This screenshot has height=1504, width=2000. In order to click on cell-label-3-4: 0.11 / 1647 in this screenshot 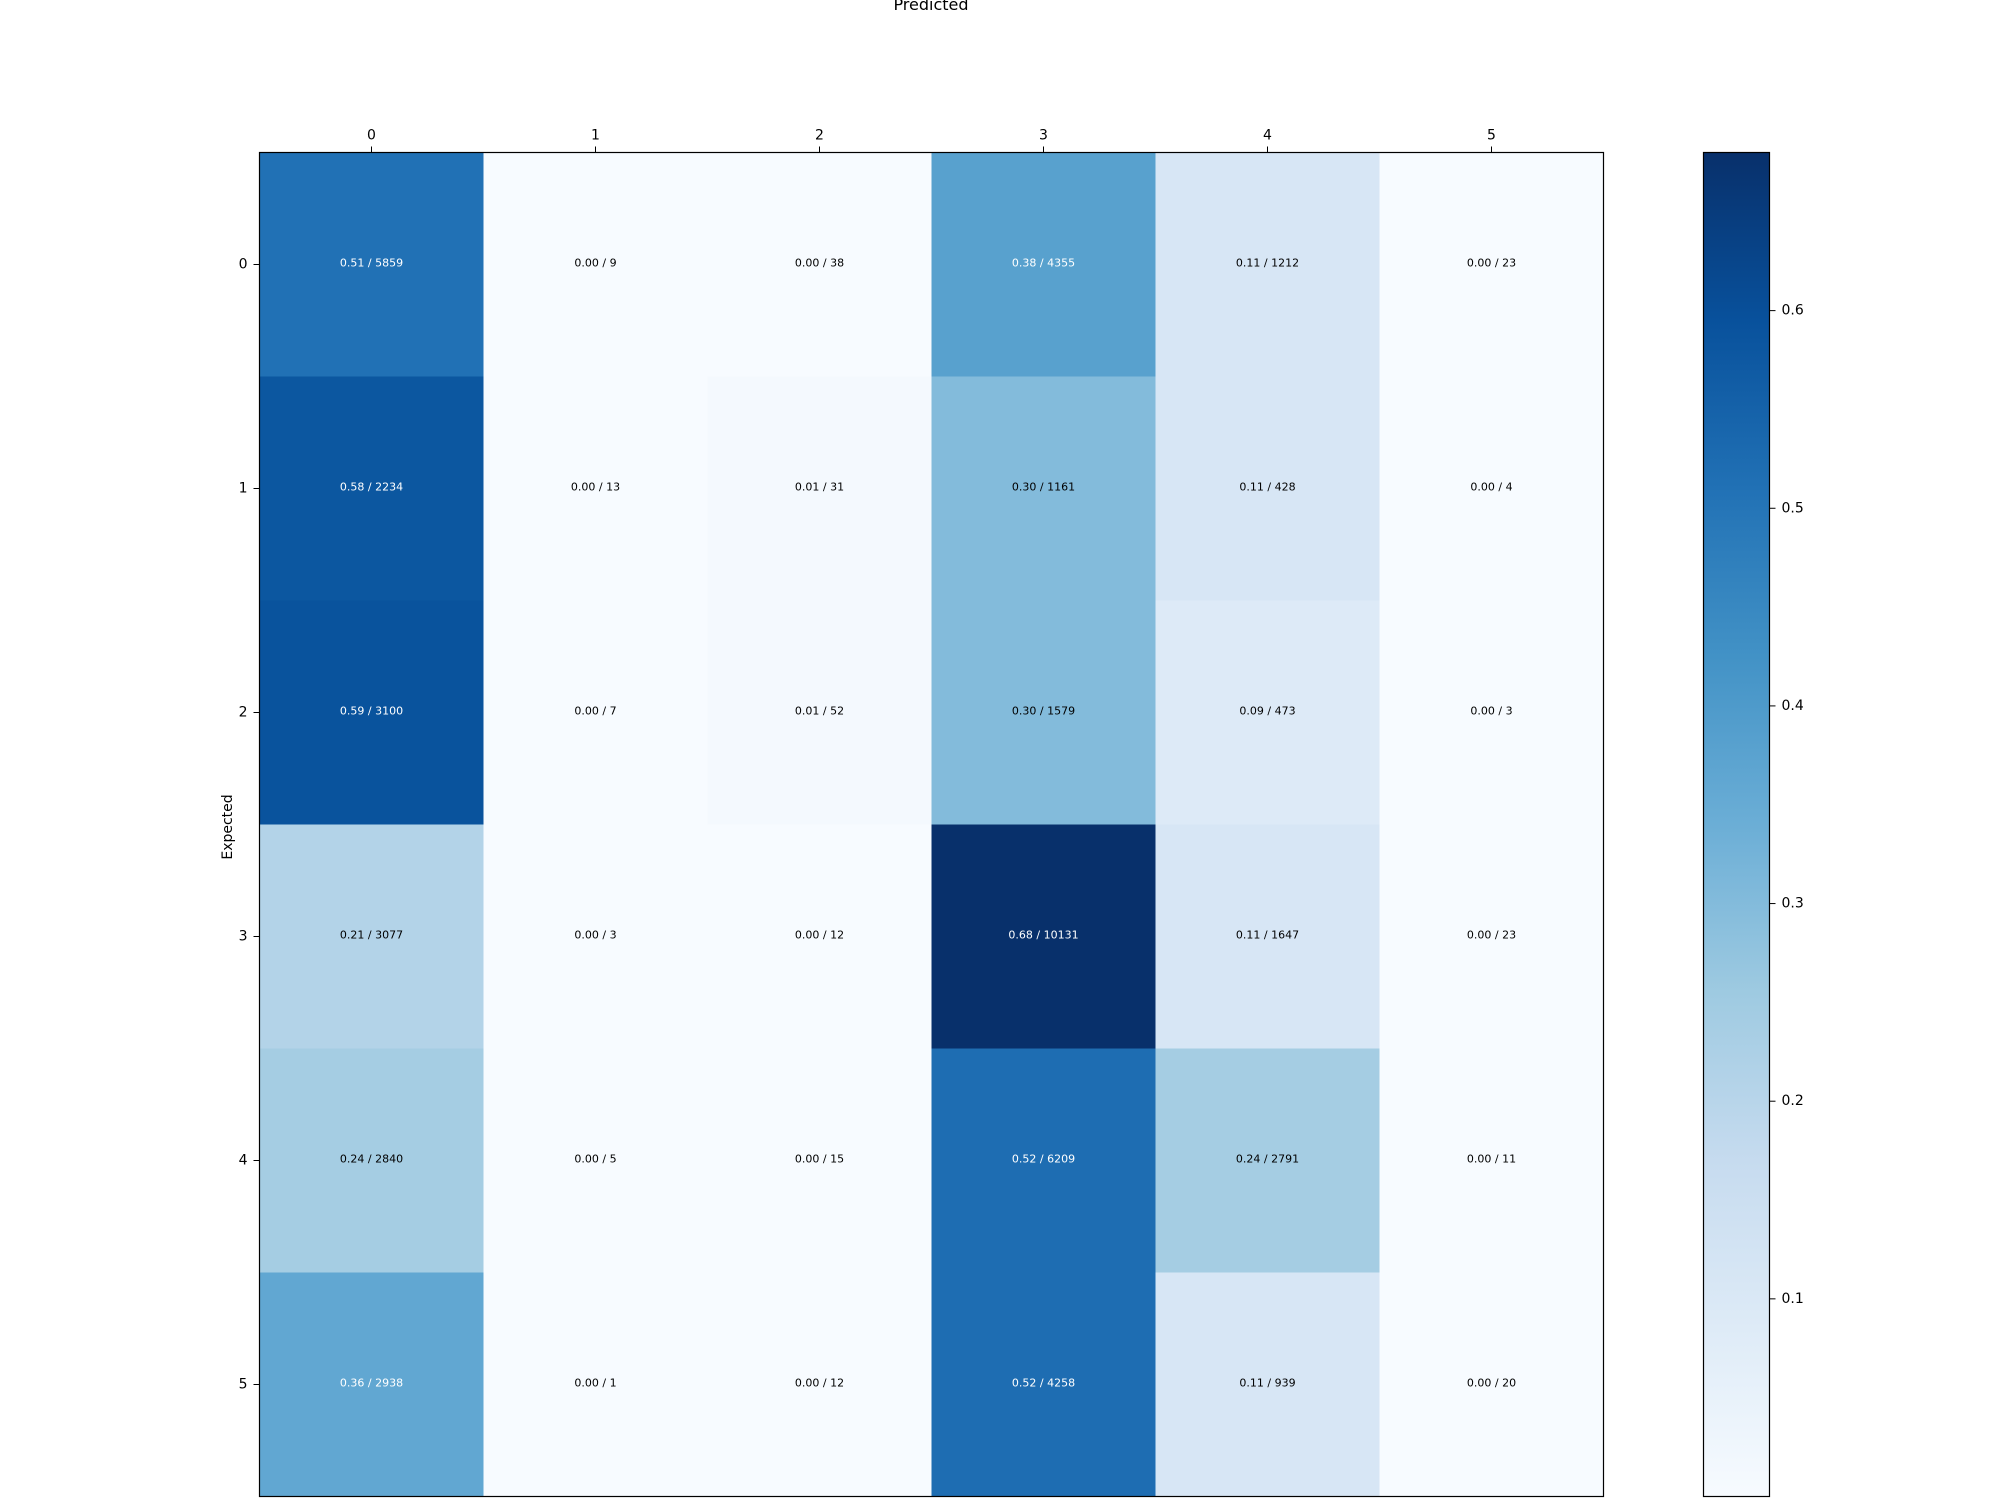, I will do `click(1267, 935)`.